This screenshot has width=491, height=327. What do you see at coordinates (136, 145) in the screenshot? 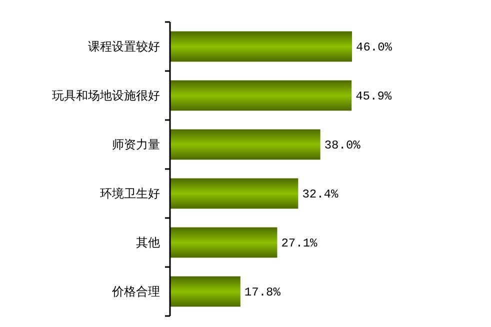
I see `y-tick-label: 师资力量` at bounding box center [136, 145].